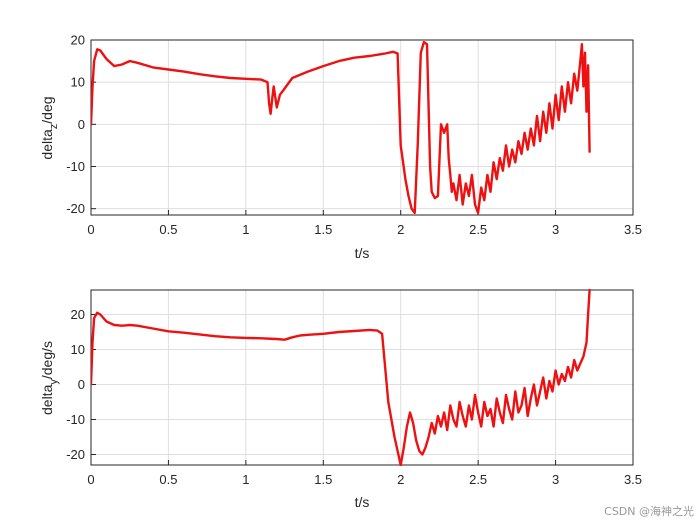 The width and height of the screenshot is (700, 525). What do you see at coordinates (649, 511) in the screenshot?
I see `watermark: CSDN @海神之光` at bounding box center [649, 511].